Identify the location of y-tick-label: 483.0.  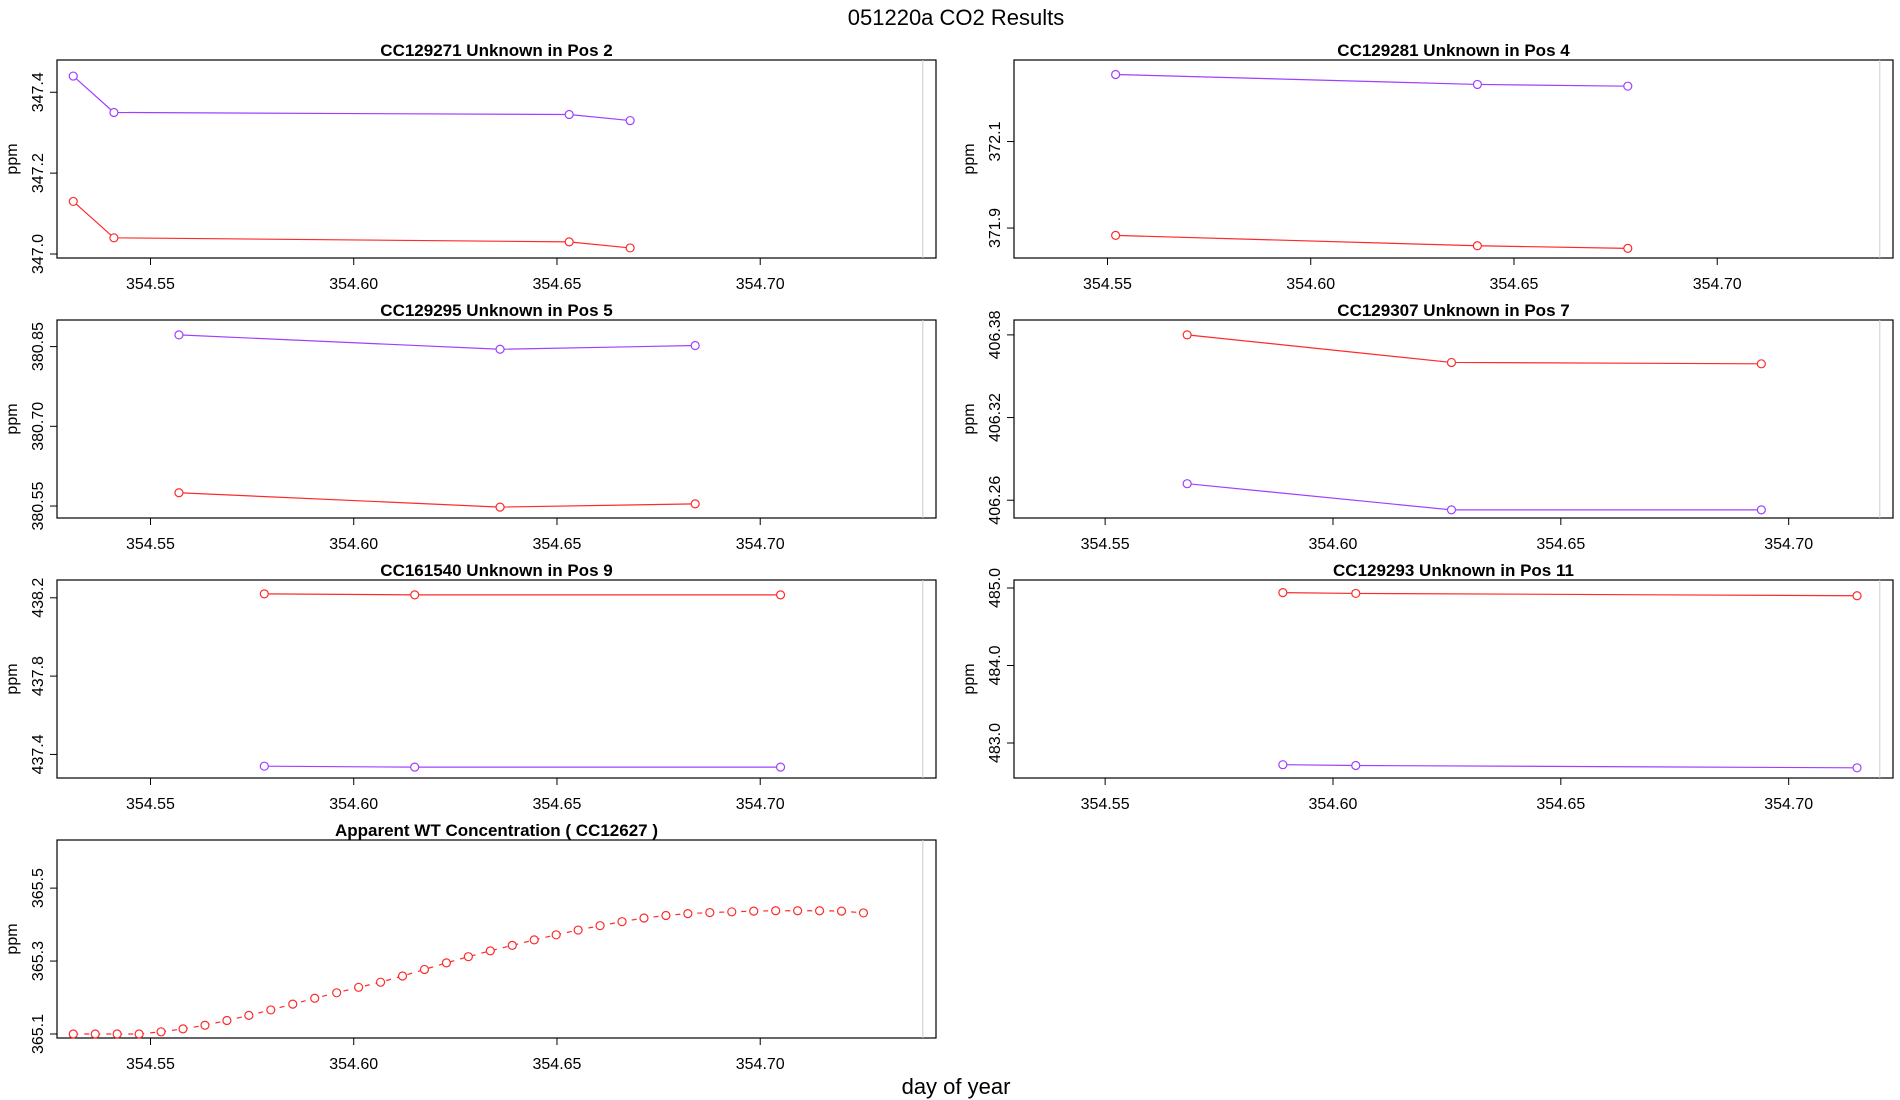
(995, 743).